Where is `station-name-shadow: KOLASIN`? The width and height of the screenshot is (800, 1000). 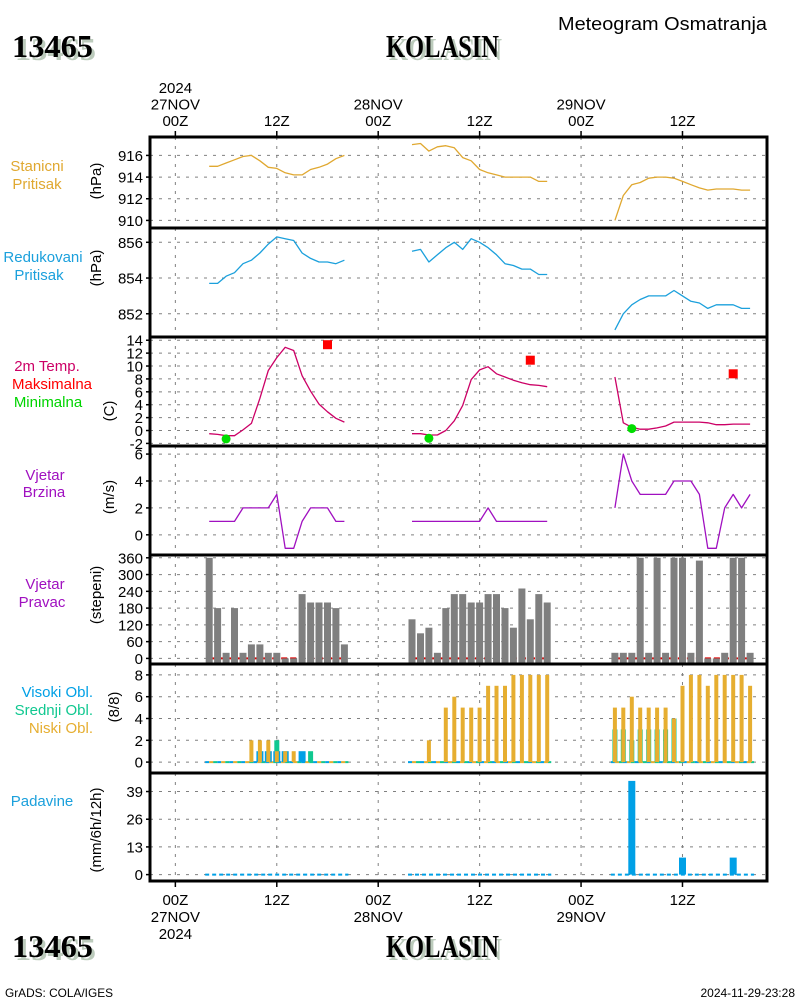
station-name-shadow: KOLASIN is located at coordinates (445, 49).